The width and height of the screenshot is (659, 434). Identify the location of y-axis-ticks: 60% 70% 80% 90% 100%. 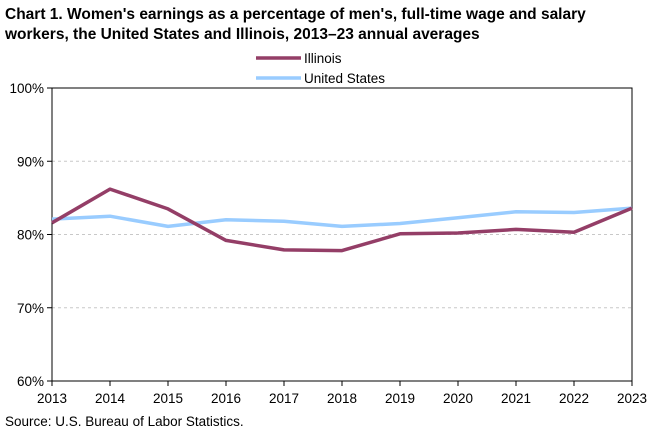
(30, 235).